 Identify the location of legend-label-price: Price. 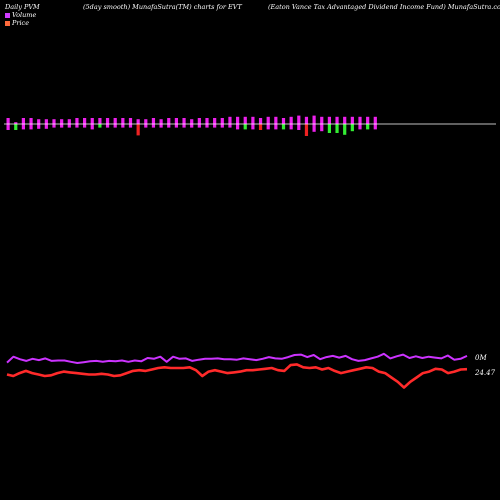
(21, 23).